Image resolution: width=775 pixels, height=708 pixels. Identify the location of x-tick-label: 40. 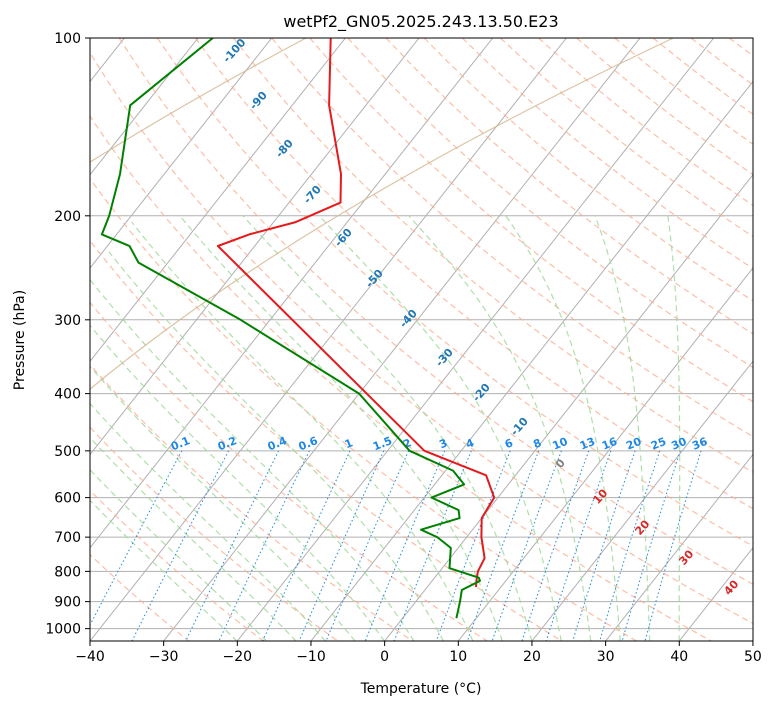
(679, 657).